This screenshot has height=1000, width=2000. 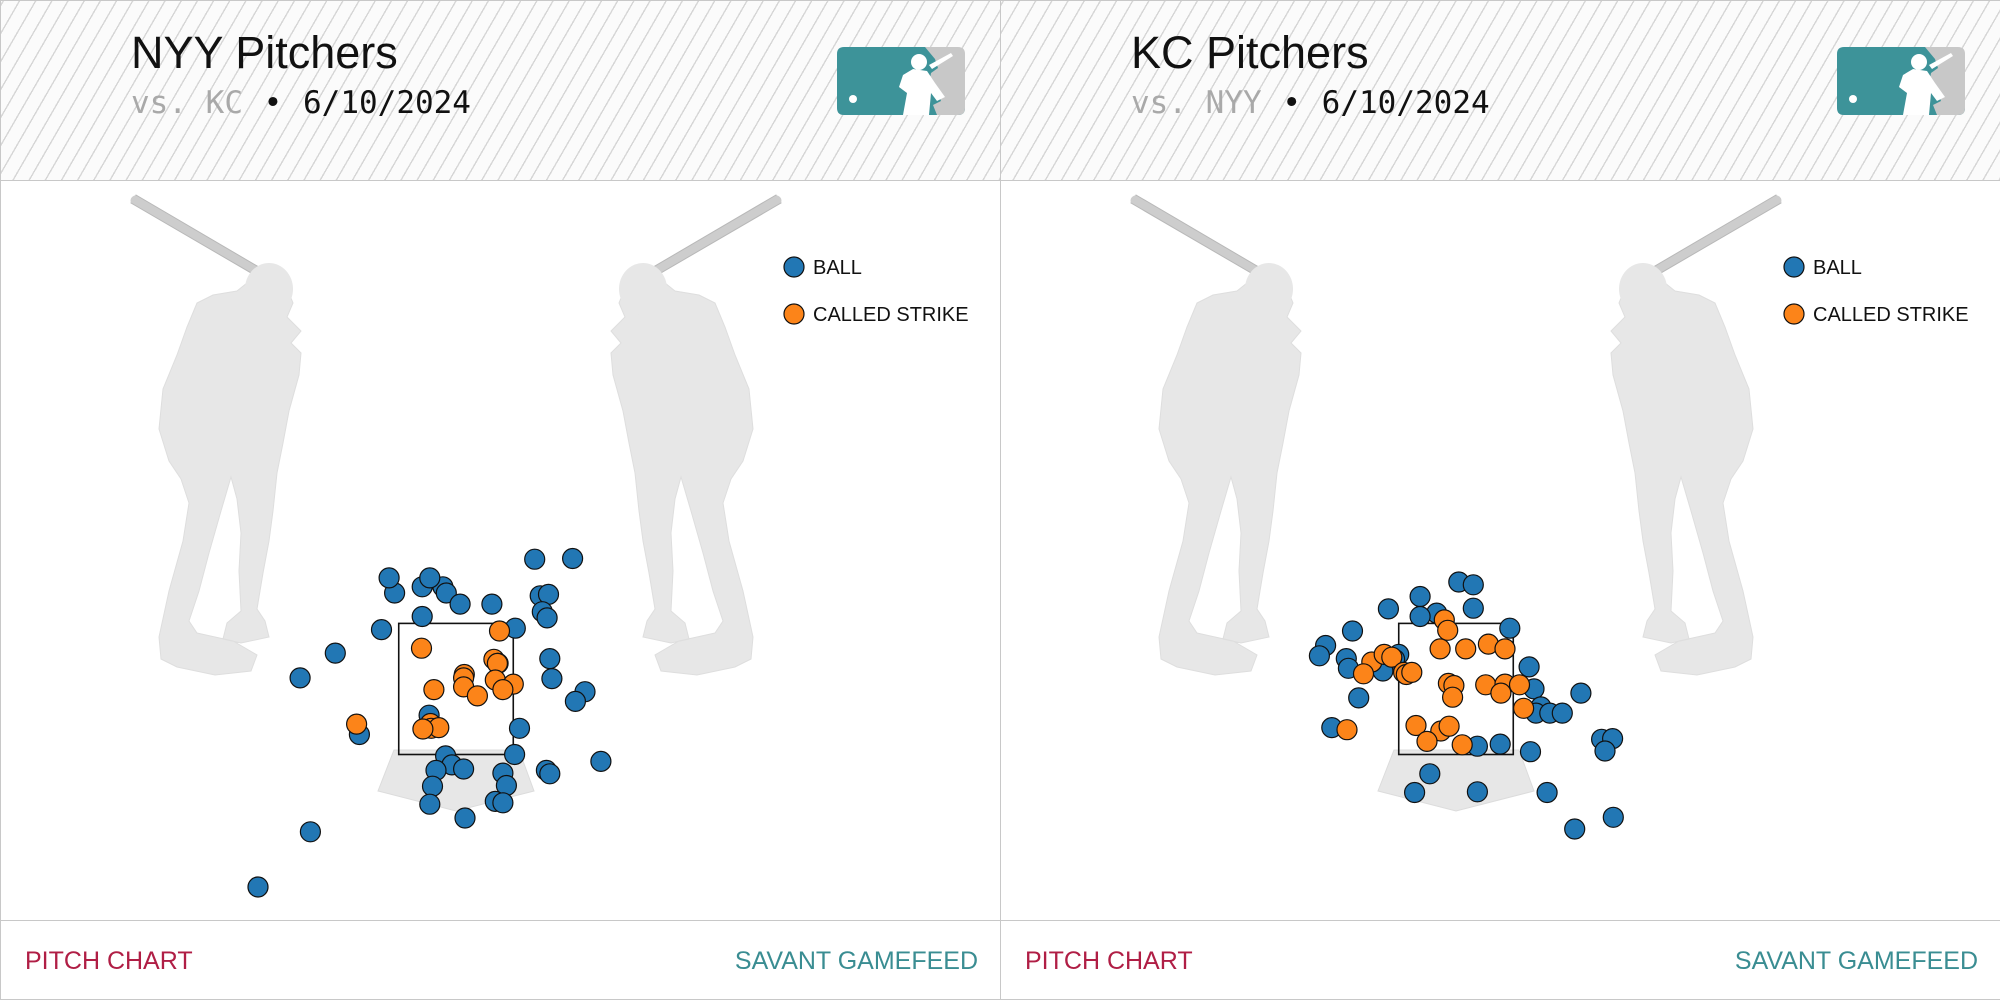 What do you see at coordinates (1794, 267) in the screenshot?
I see `legend-ball-marker` at bounding box center [1794, 267].